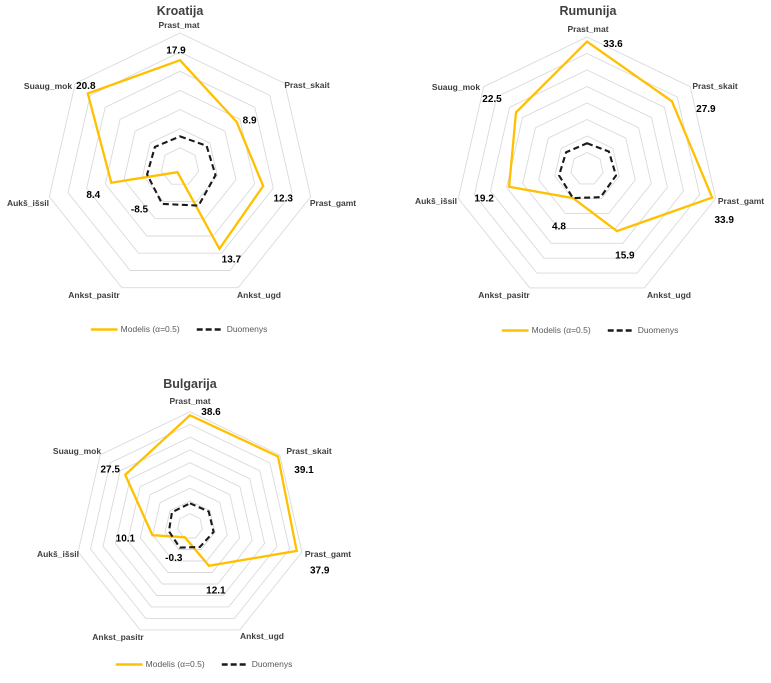  I want to click on data-label: 33.9, so click(724, 220).